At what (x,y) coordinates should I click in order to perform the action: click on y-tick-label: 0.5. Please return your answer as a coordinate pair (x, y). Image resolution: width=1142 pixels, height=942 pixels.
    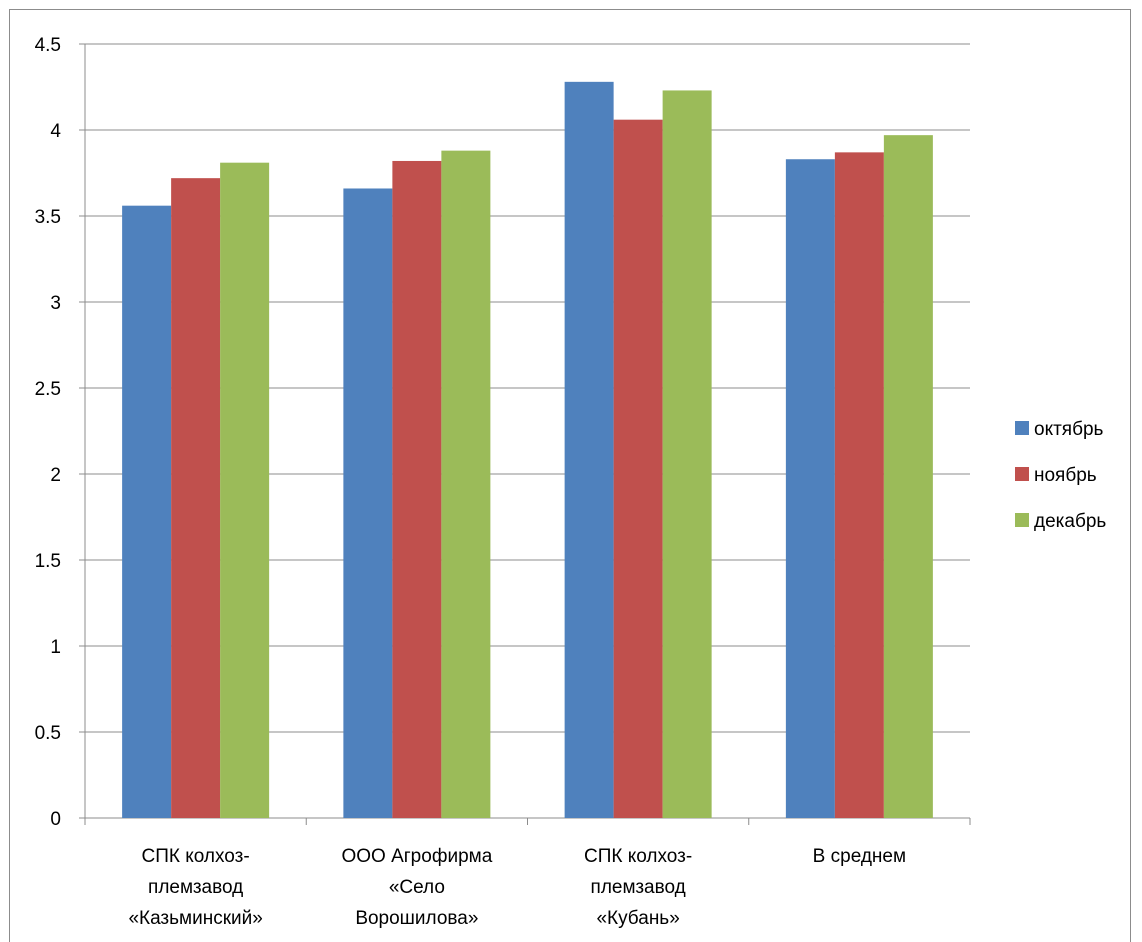
    Looking at the image, I should click on (48, 733).